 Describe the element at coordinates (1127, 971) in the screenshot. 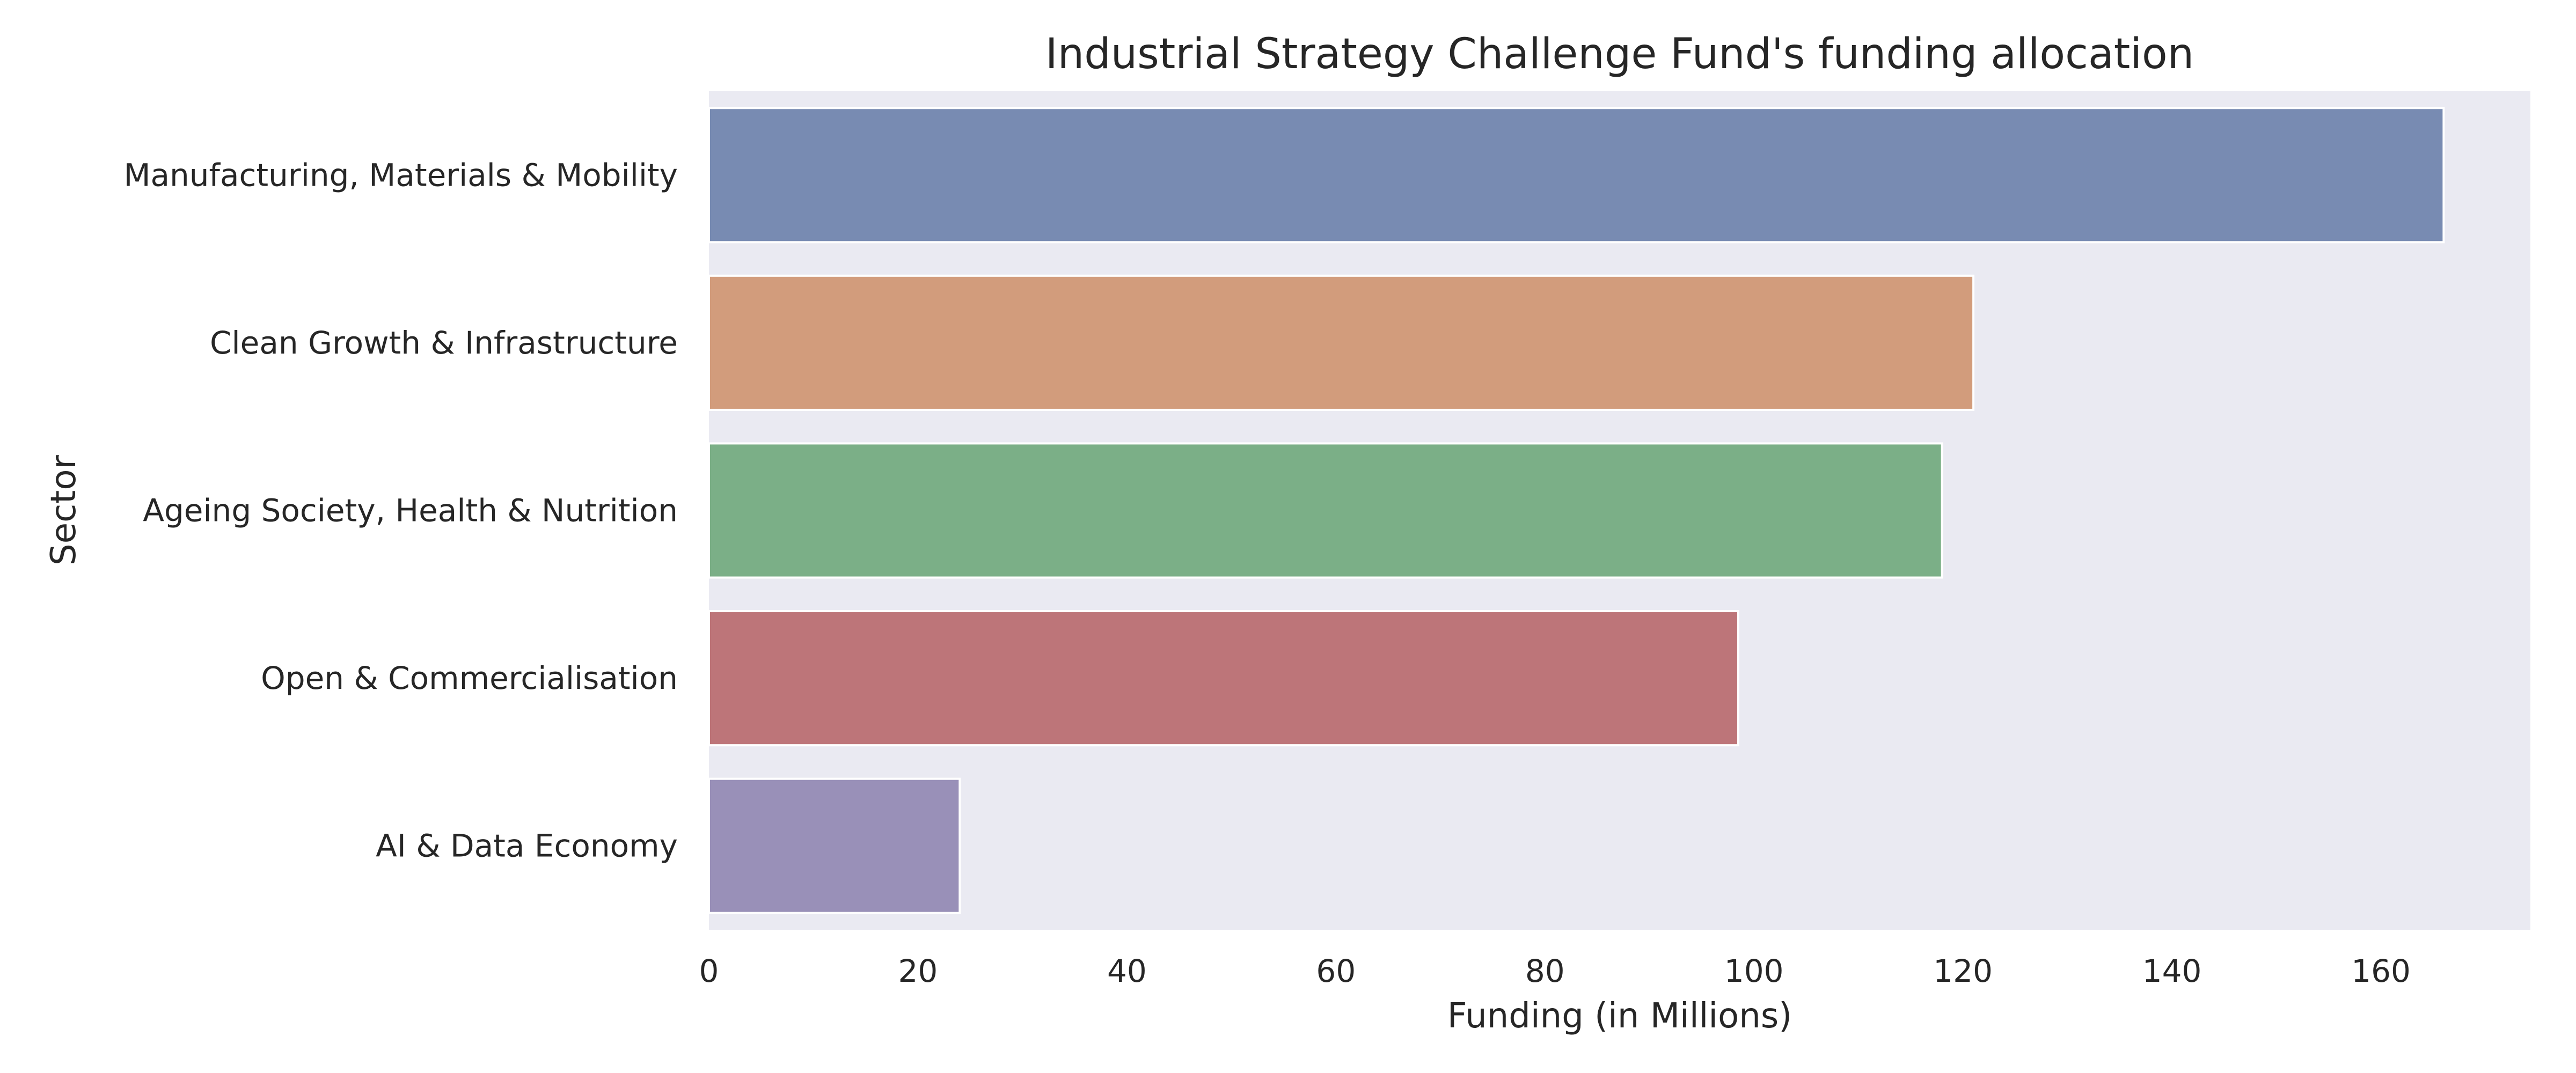

I see `x-tick-label: 40` at that location.